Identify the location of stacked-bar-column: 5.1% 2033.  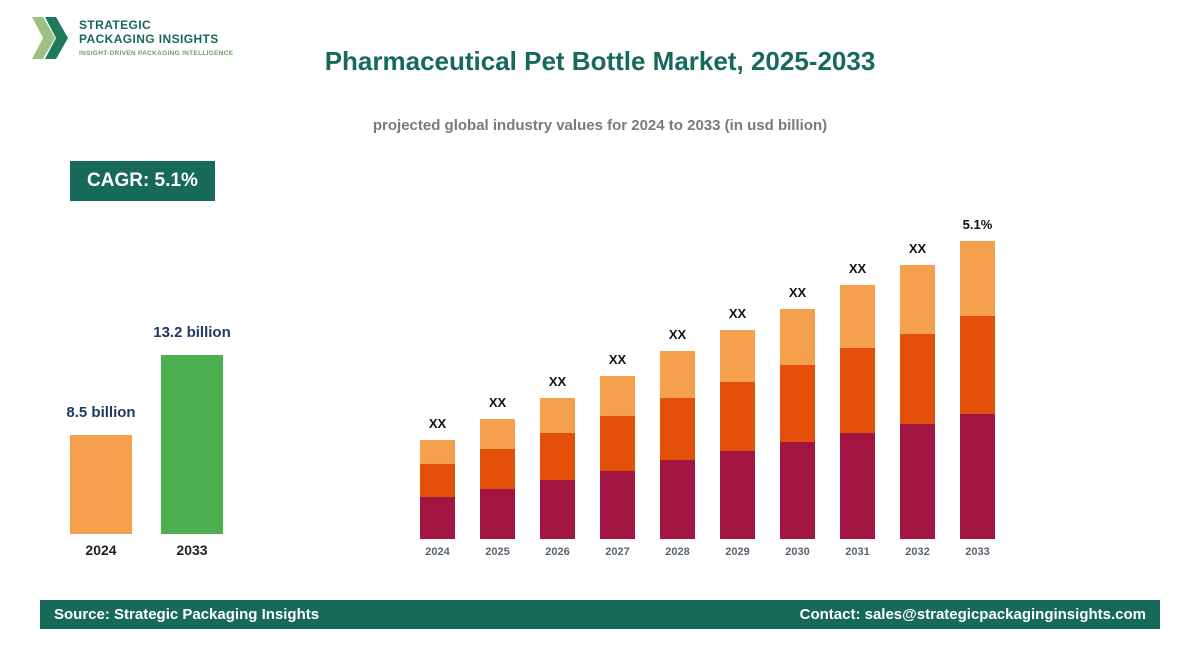
(977, 387).